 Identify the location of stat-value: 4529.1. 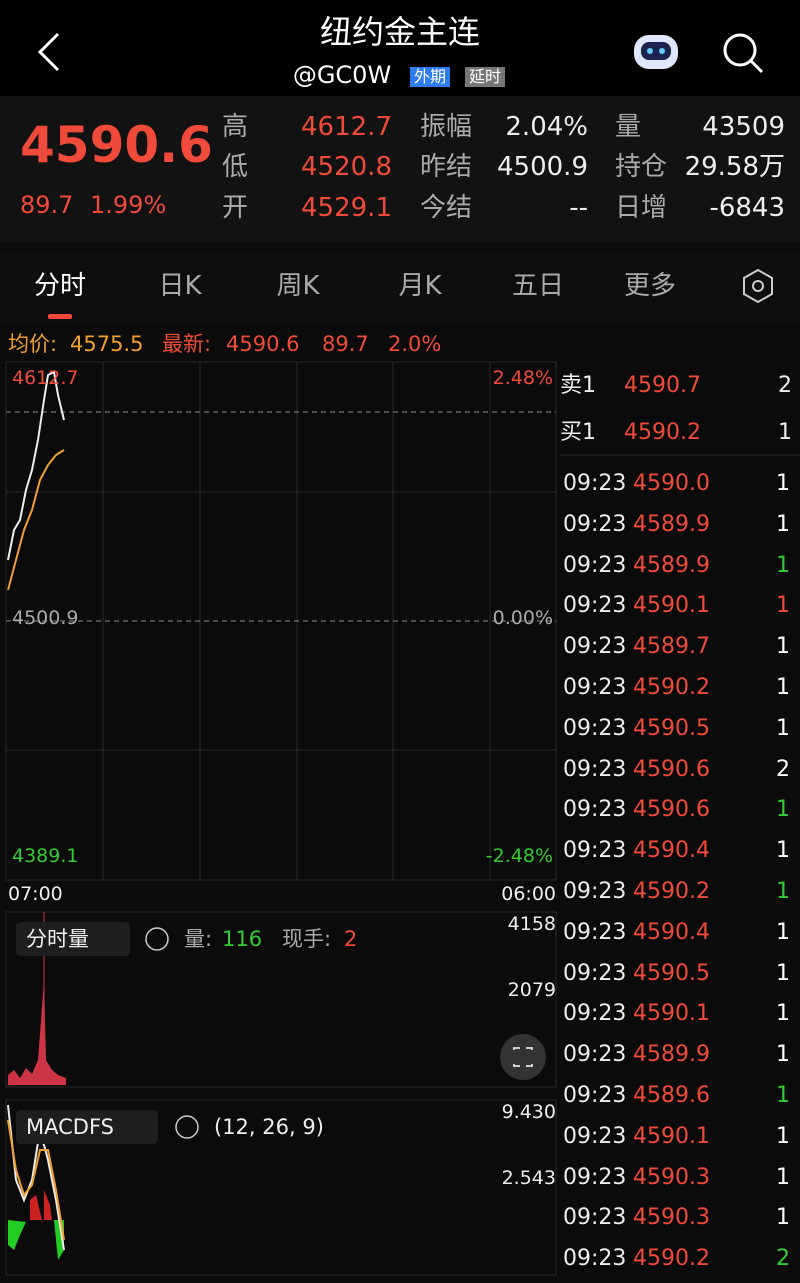
(346, 208).